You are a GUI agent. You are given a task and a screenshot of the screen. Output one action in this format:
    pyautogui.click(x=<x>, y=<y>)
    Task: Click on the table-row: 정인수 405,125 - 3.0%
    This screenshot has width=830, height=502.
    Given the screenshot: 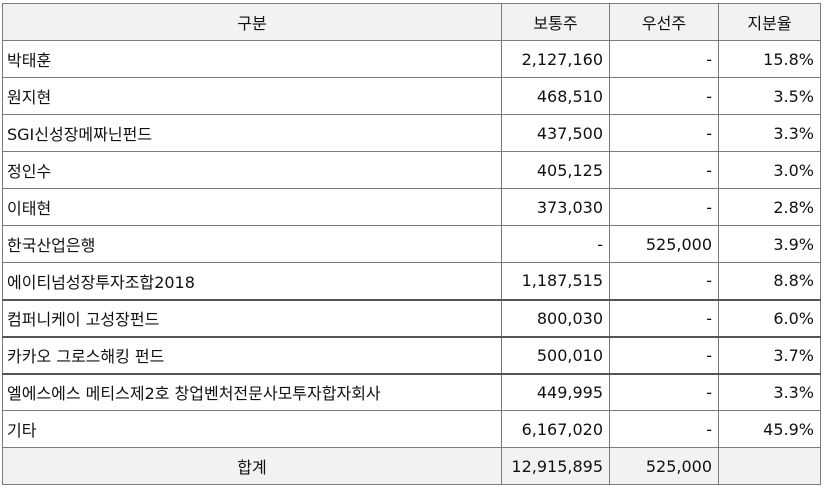 What is the action you would take?
    pyautogui.click(x=411, y=170)
    